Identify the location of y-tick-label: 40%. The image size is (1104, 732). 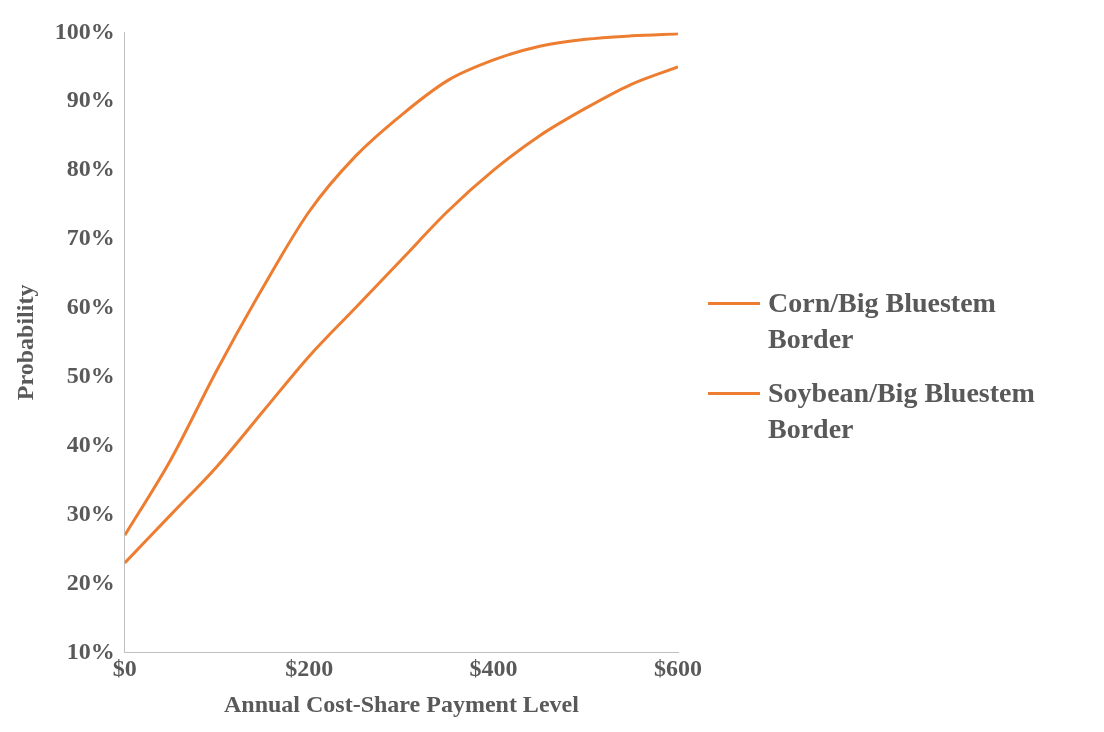
(90, 443).